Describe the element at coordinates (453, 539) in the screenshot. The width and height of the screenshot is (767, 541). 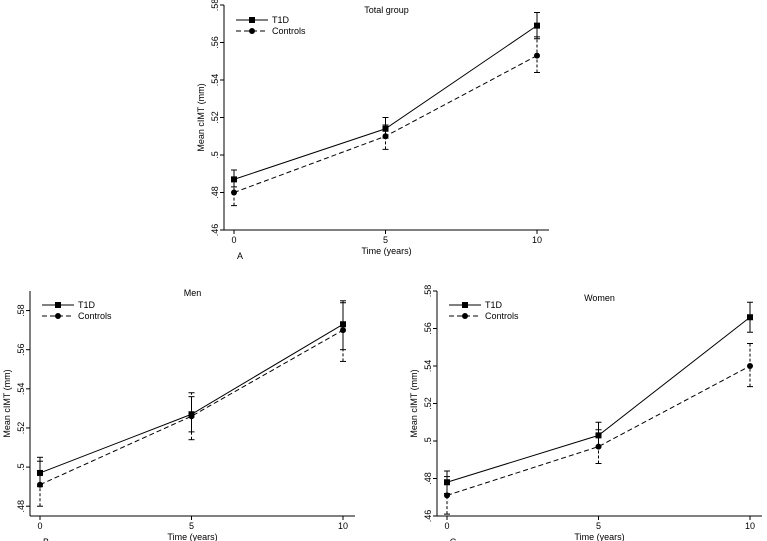
I see `panel-letter: C` at that location.